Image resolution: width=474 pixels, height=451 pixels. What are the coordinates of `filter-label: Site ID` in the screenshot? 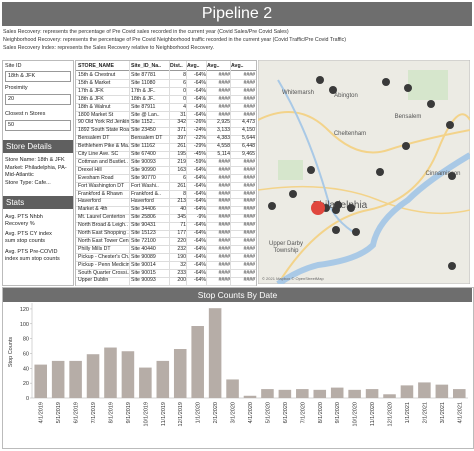 It's located at (13, 66).